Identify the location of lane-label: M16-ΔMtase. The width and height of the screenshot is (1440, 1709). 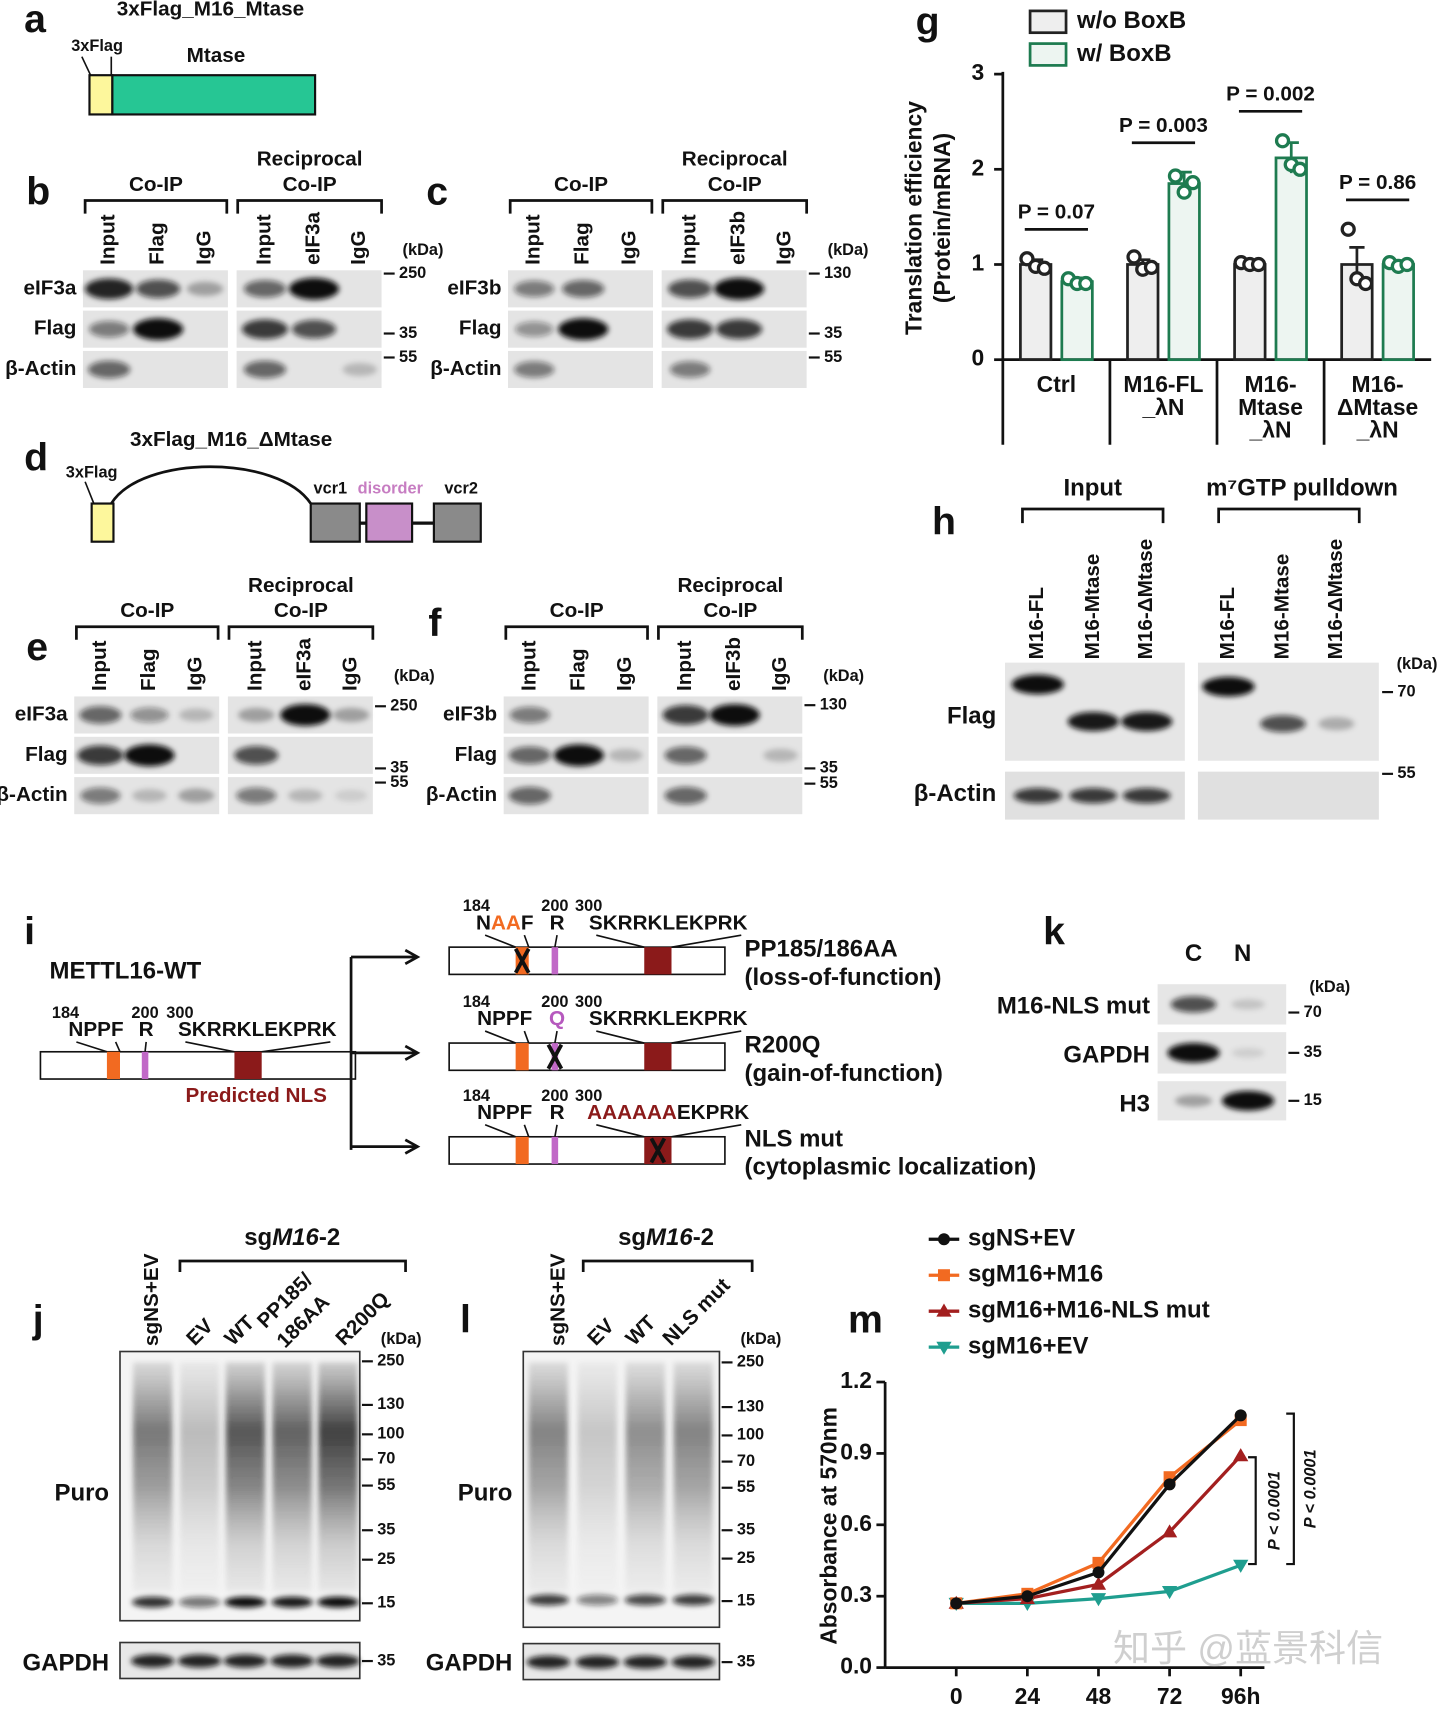
(1145, 599).